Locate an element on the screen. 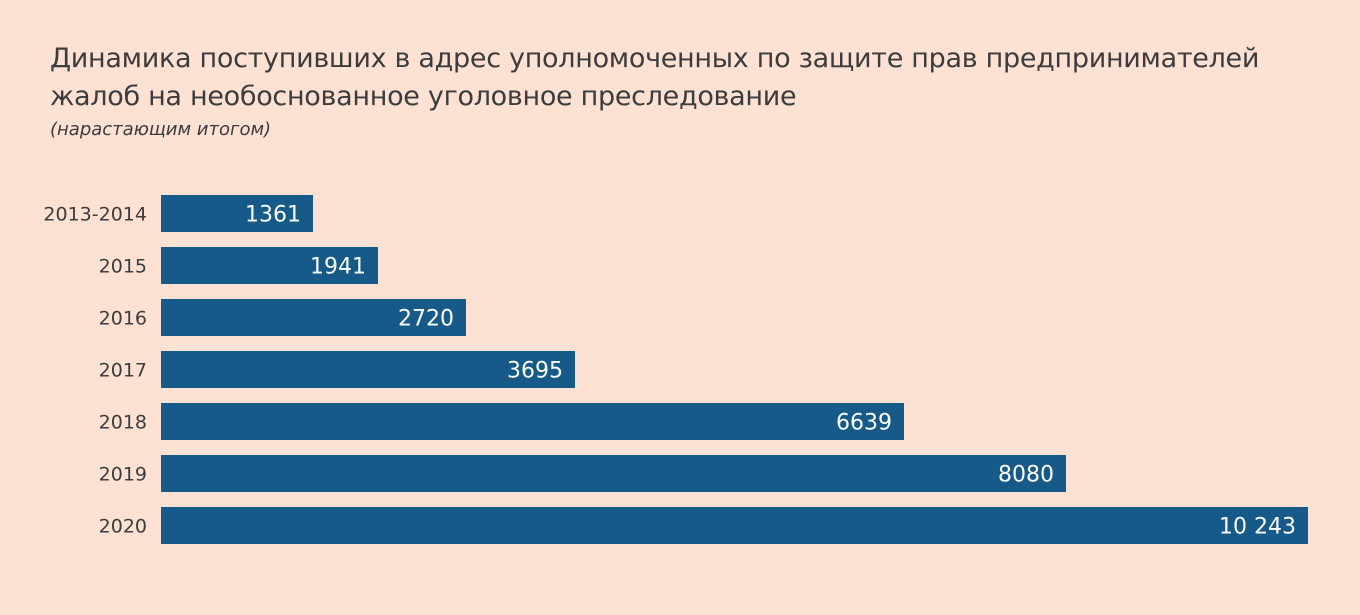  bar-group: 2018 6639 is located at coordinates (501, 421).